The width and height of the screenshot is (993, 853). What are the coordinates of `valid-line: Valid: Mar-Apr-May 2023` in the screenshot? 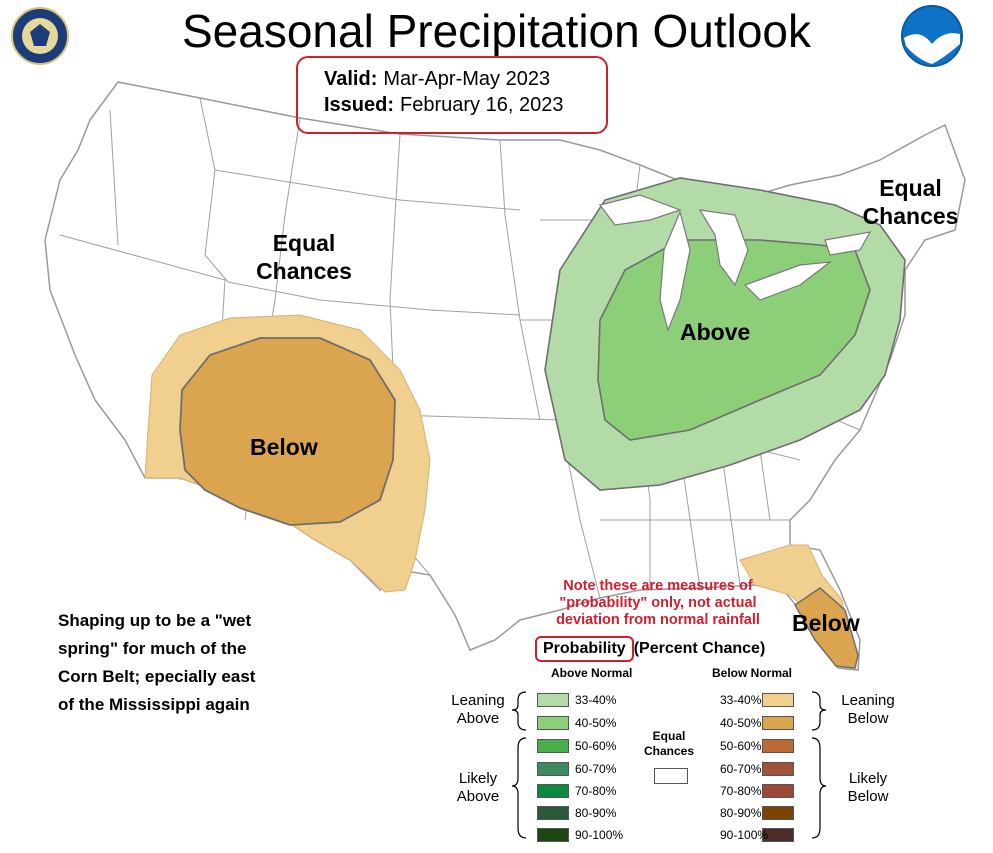 It's located at (437, 79).